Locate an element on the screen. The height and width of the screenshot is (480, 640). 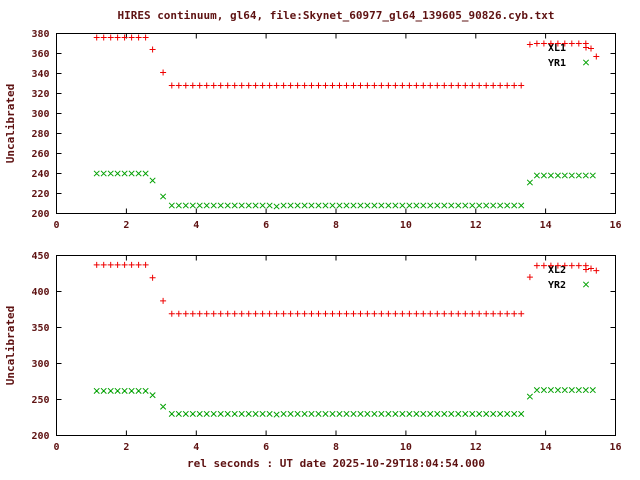
y-tick-label: 380 is located at coordinates (40, 34).